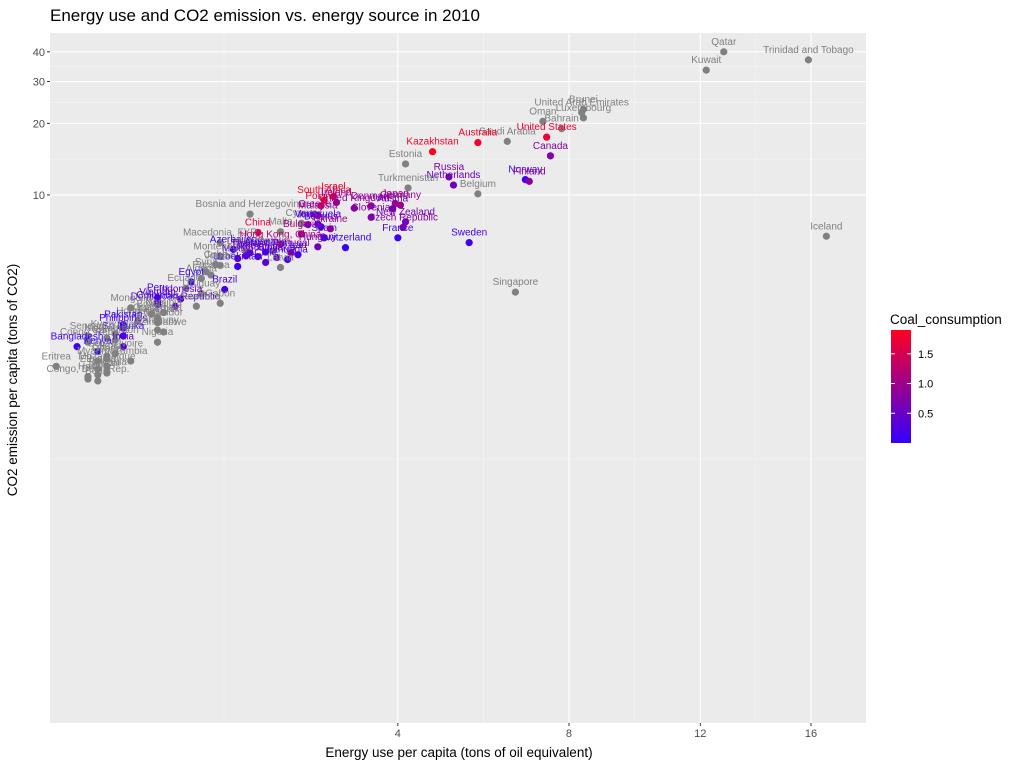  Describe the element at coordinates (39, 53) in the screenshot. I see `y-tick-label: 40` at that location.